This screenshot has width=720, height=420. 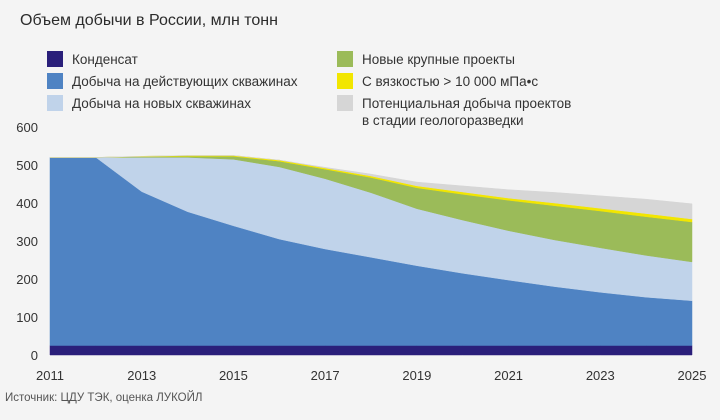 I want to click on legend-label-condensate: Конденсат, so click(x=105, y=59).